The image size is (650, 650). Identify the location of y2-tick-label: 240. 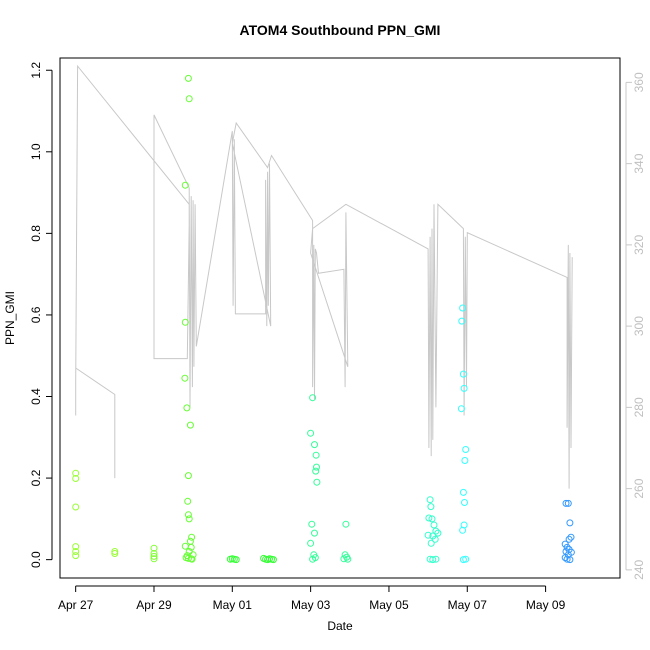
(639, 570).